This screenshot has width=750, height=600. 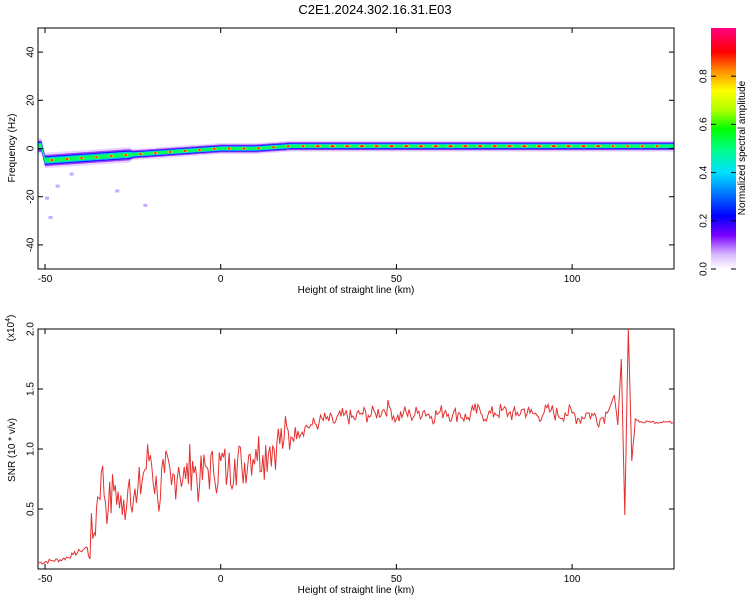 I want to click on snr-y-tick-label: 2.0, so click(x=31, y=329).